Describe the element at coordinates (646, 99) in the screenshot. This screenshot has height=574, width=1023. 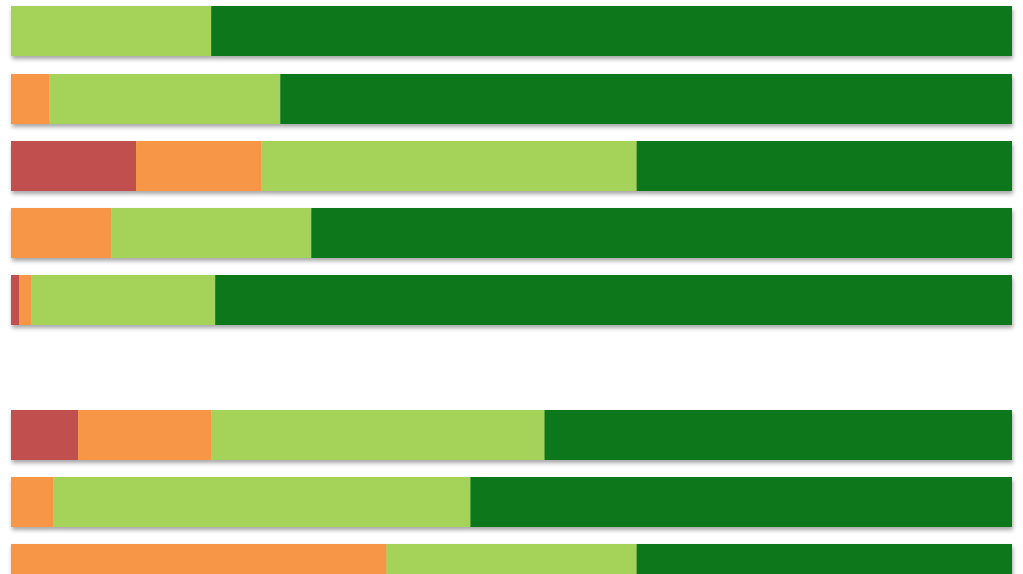
I see `bar-segment-row2-s4` at that location.